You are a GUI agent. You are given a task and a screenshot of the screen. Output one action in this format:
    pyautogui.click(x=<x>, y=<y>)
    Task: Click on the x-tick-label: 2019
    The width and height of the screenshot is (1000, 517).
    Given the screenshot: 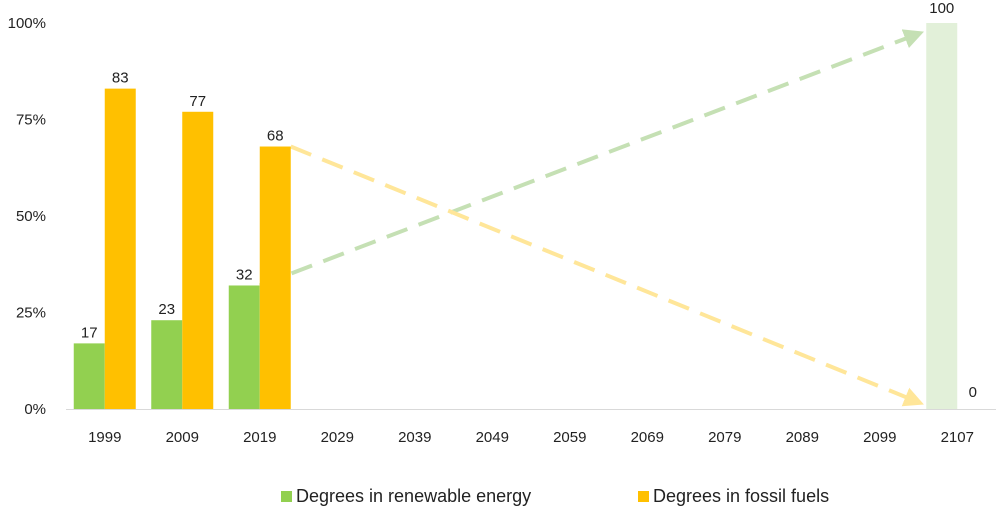 What is the action you would take?
    pyautogui.click(x=259, y=437)
    